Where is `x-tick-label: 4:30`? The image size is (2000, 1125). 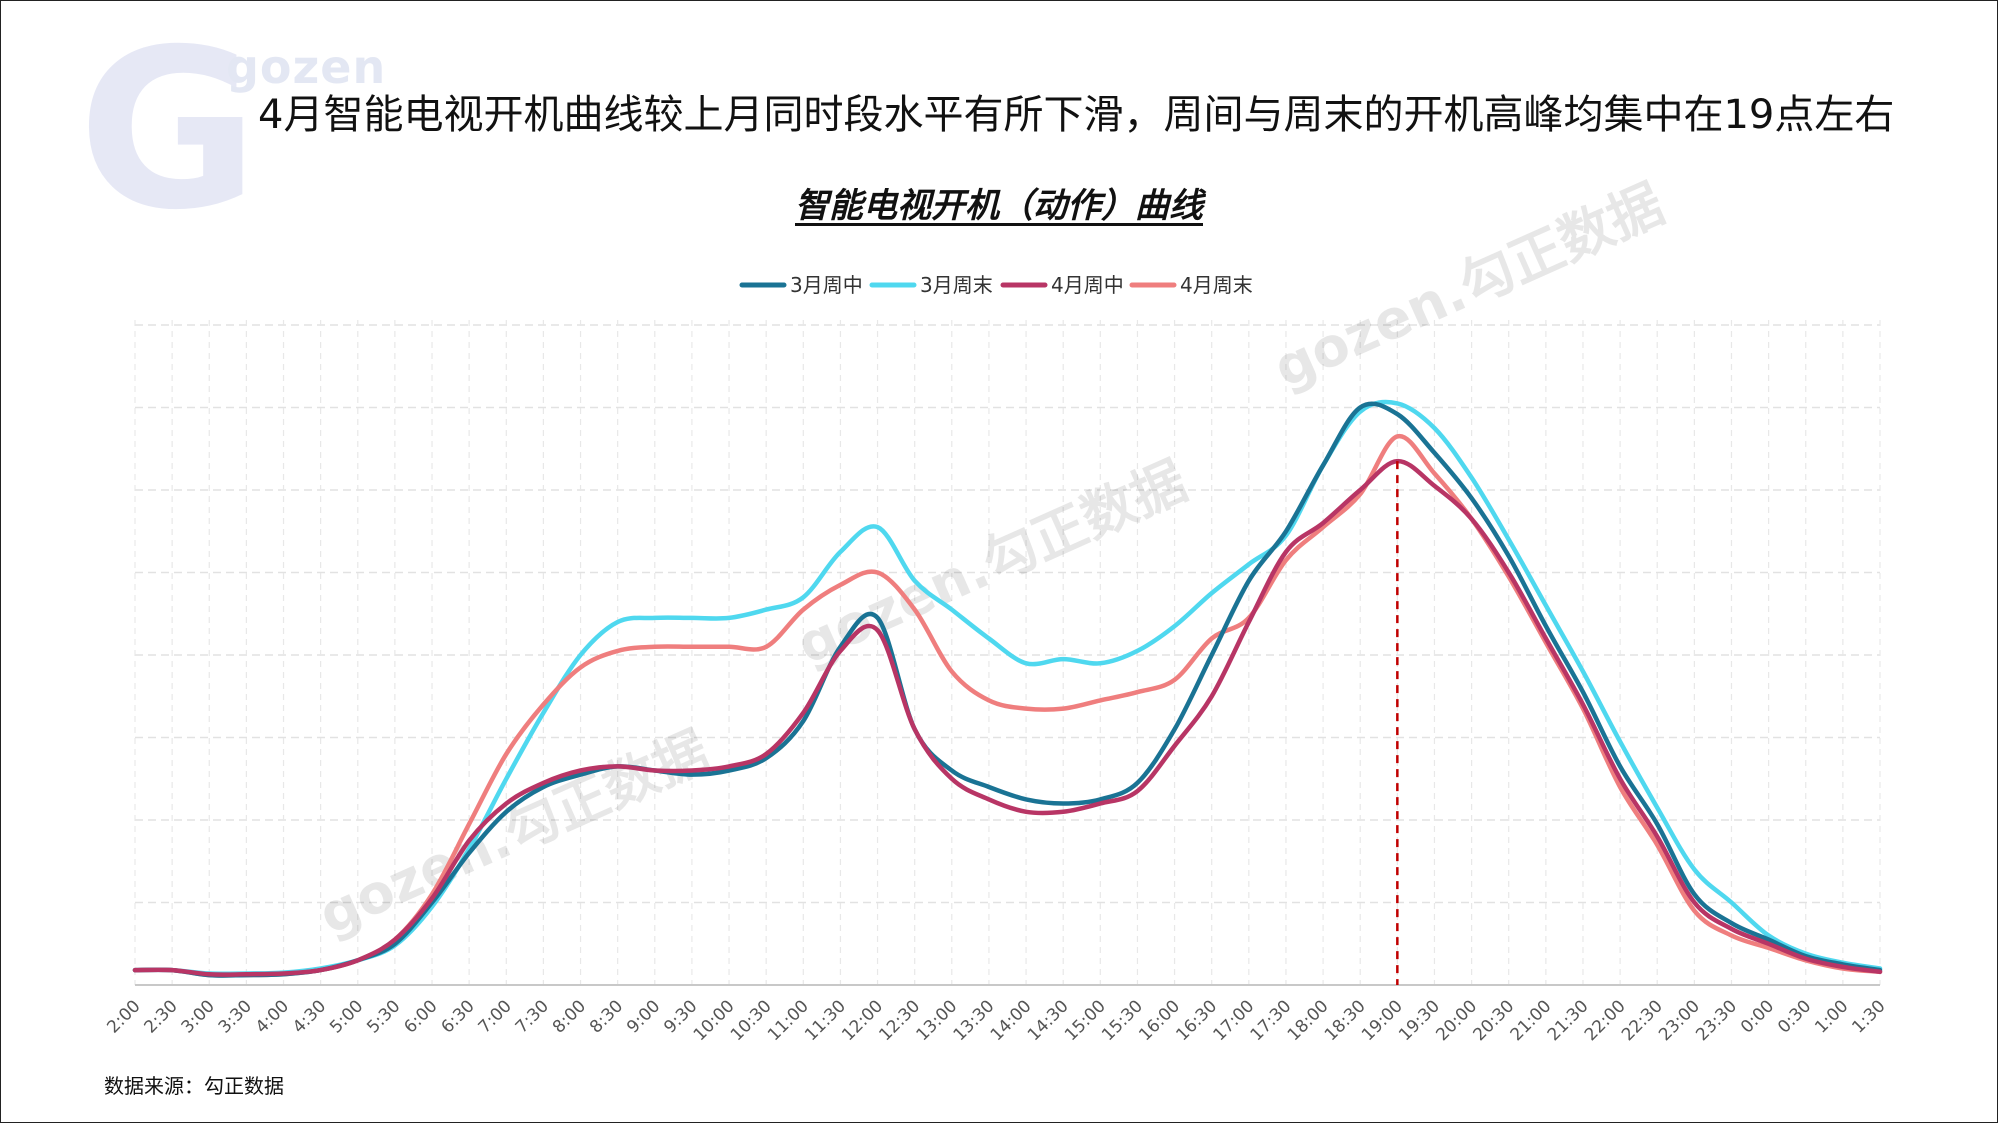
x-tick-label: 4:30 is located at coordinates (309, 1016).